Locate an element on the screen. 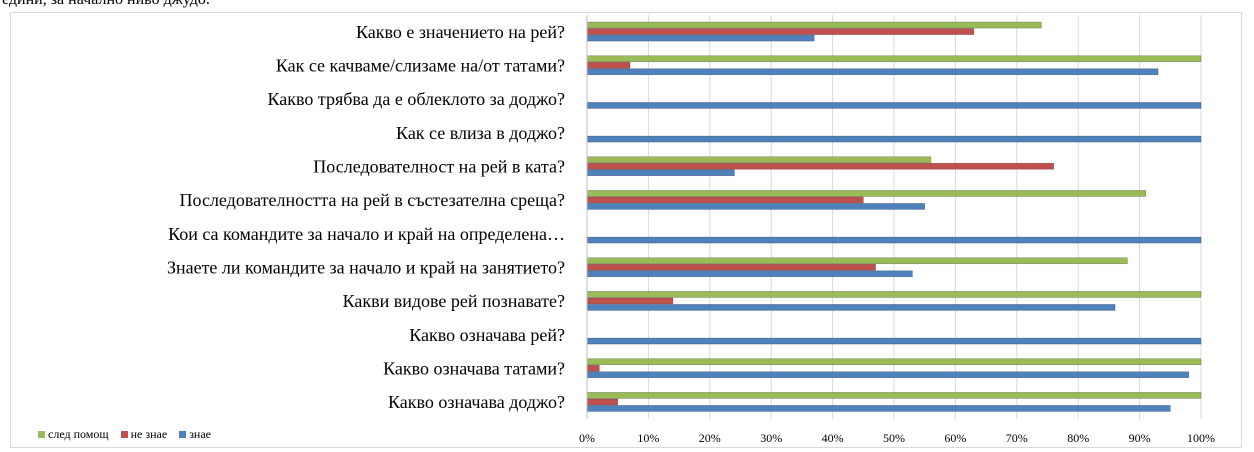 The width and height of the screenshot is (1254, 452). category-label: Какво трябва да е облеклото за доджо? is located at coordinates (416, 99).